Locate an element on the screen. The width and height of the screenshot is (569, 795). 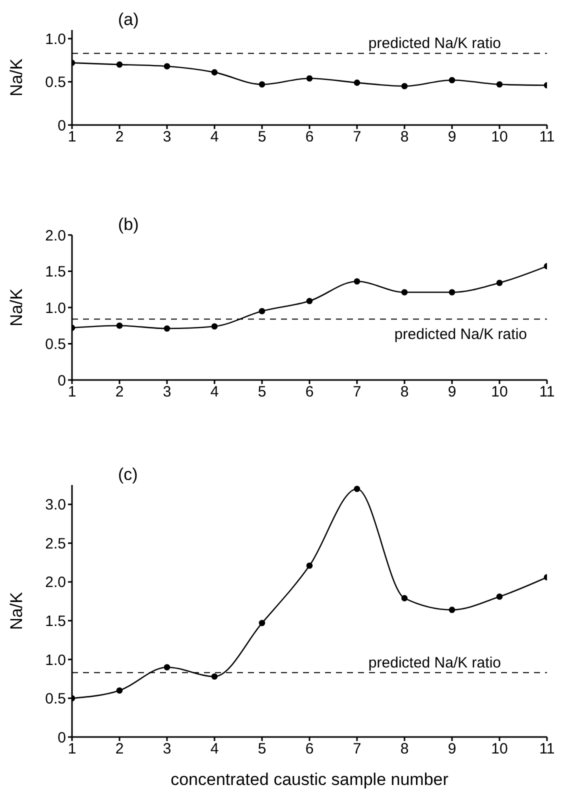
y-tick-label: 2.5 is located at coordinates (55, 543).